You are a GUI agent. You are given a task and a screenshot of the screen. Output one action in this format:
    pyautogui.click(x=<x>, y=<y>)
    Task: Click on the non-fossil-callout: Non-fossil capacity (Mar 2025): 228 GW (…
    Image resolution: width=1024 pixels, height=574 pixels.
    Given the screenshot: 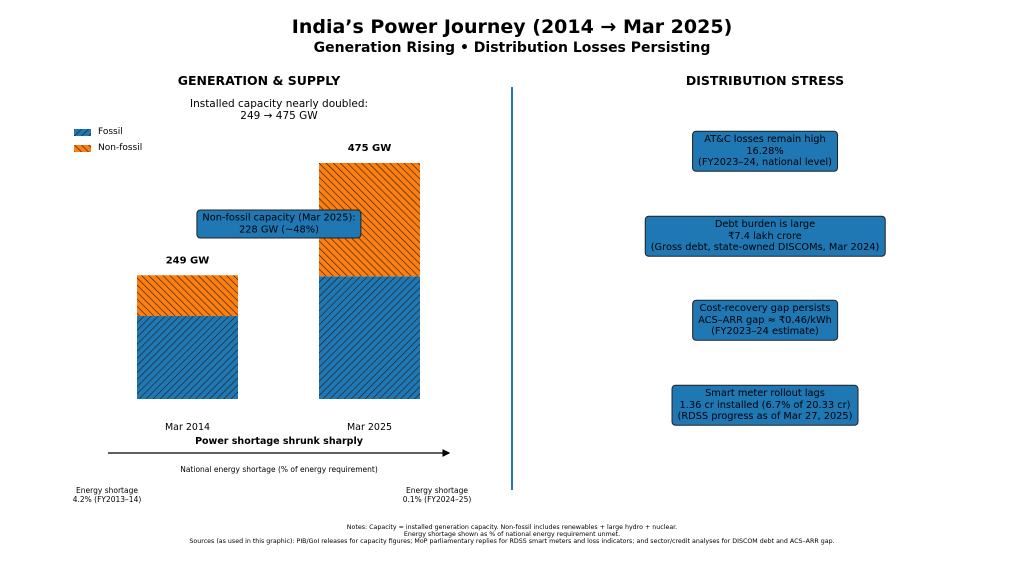 What is the action you would take?
    pyautogui.click(x=279, y=224)
    